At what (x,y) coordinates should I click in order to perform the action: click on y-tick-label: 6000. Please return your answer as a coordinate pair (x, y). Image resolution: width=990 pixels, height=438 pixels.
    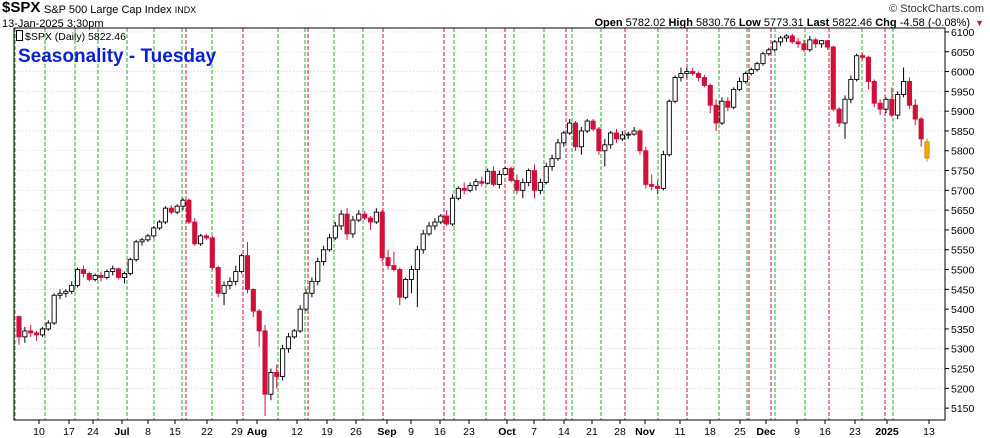
    Looking at the image, I should click on (963, 73).